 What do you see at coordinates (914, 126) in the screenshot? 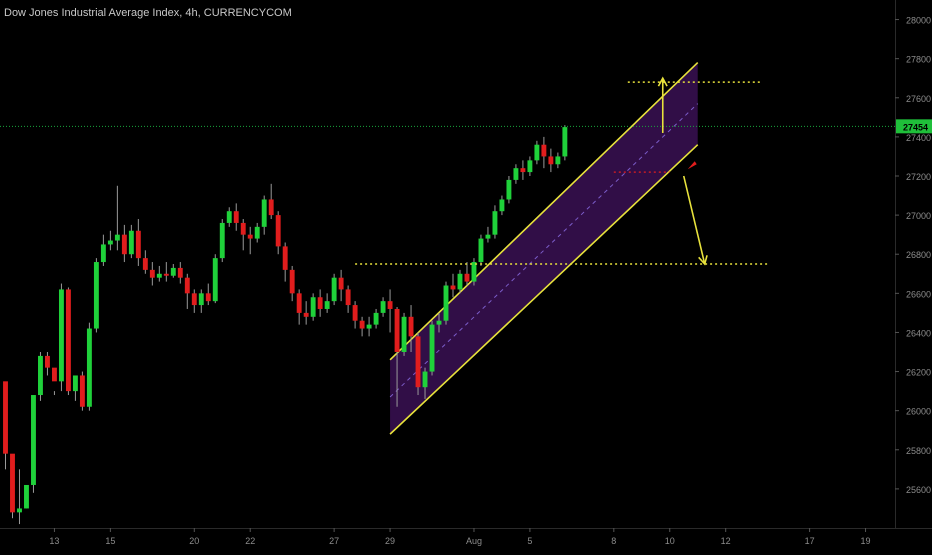
I see `current-price-badge` at bounding box center [914, 126].